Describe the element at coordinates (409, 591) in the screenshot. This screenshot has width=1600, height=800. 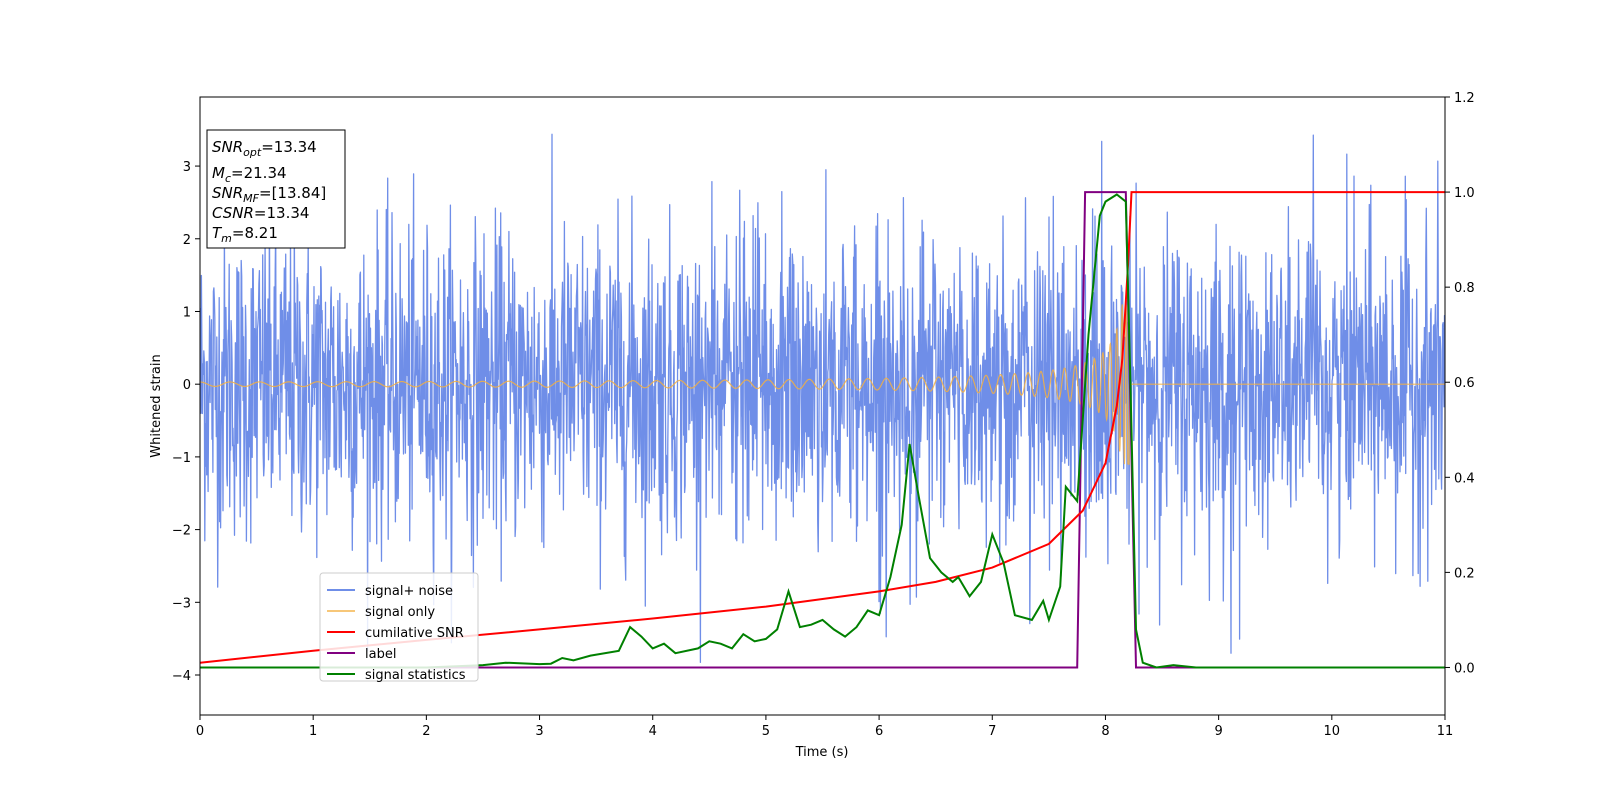
I see `legend-label: signal+ noise` at that location.